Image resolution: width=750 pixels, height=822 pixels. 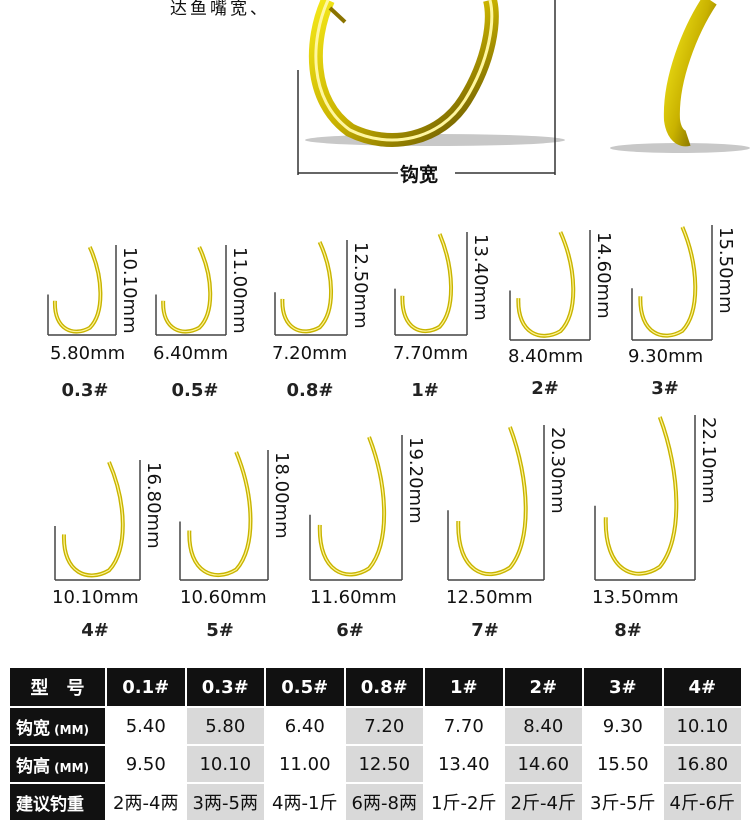 I want to click on table-cell: 5.40, so click(x=146, y=726).